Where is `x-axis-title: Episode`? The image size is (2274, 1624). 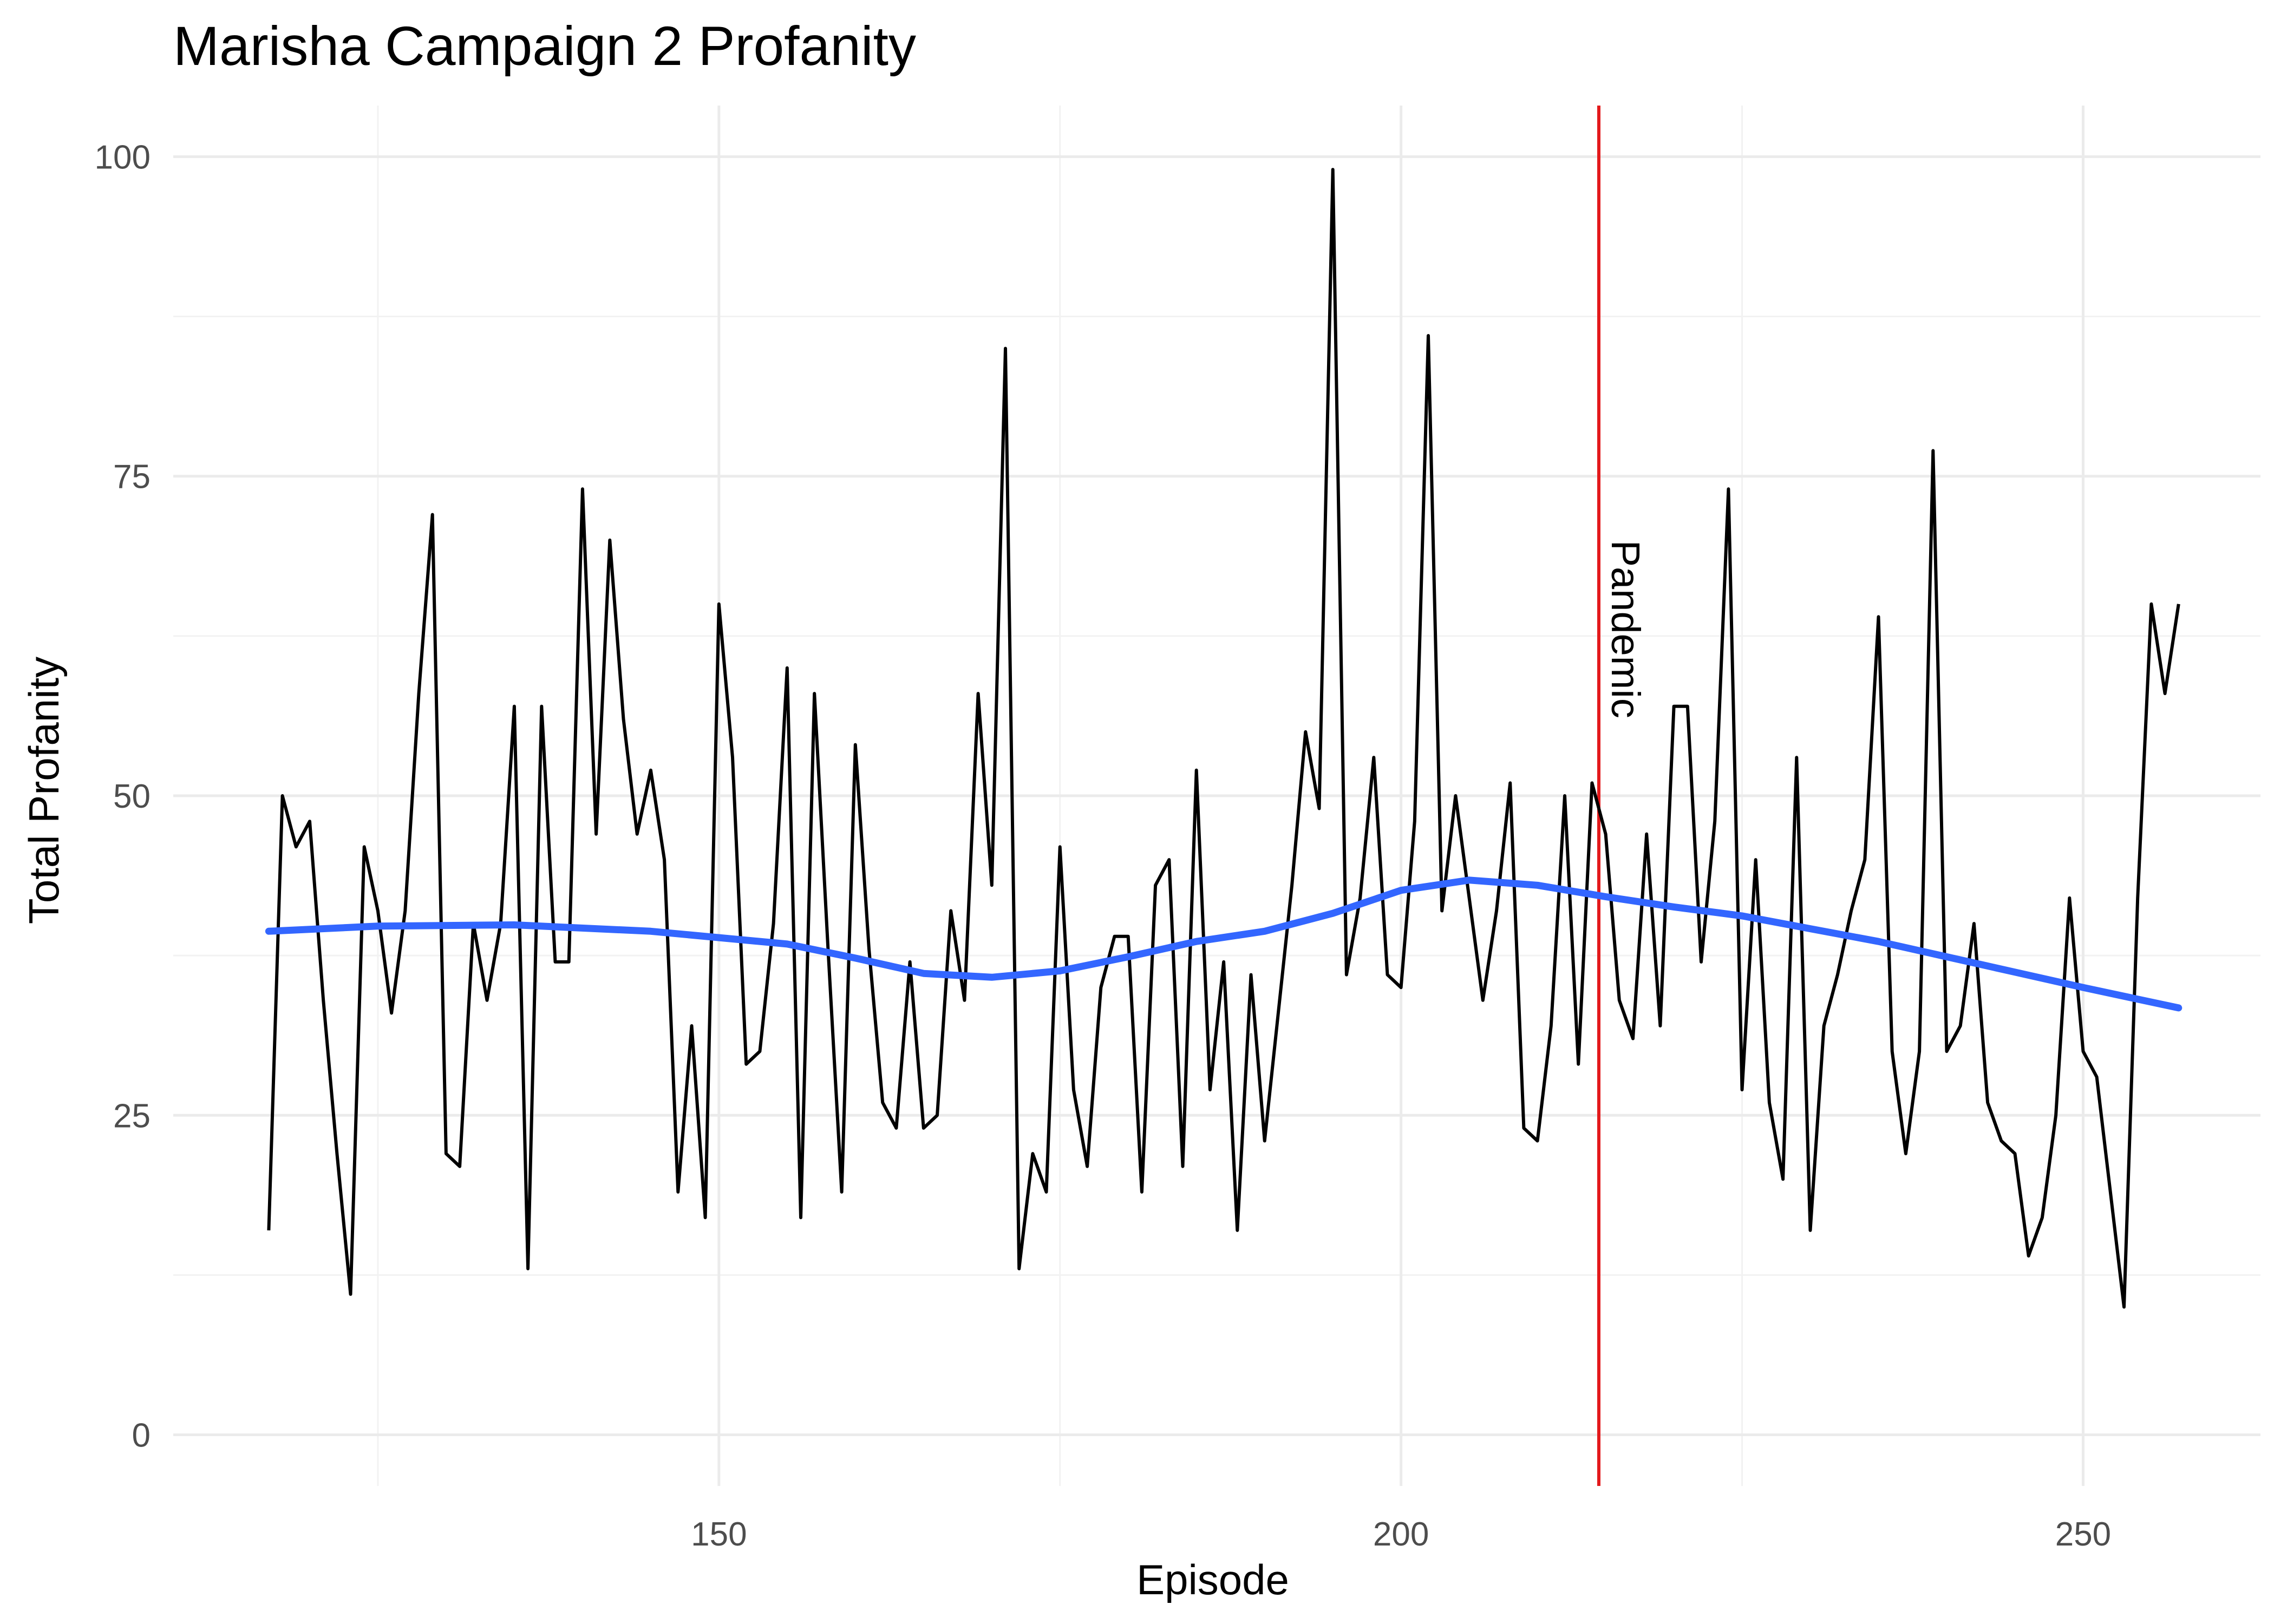
x-axis-title: Episode is located at coordinates (1212, 1580).